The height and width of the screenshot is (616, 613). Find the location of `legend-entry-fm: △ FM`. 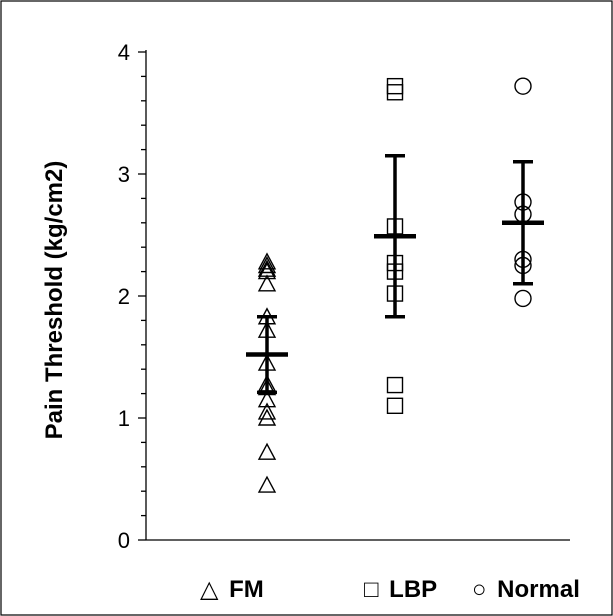

legend-entry-fm: △ FM is located at coordinates (232, 589).